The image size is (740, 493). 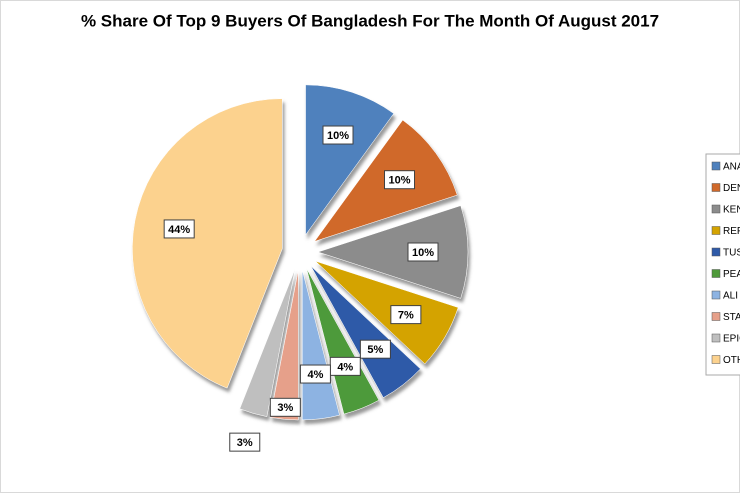 I want to click on legend-box, so click(x=722, y=264).